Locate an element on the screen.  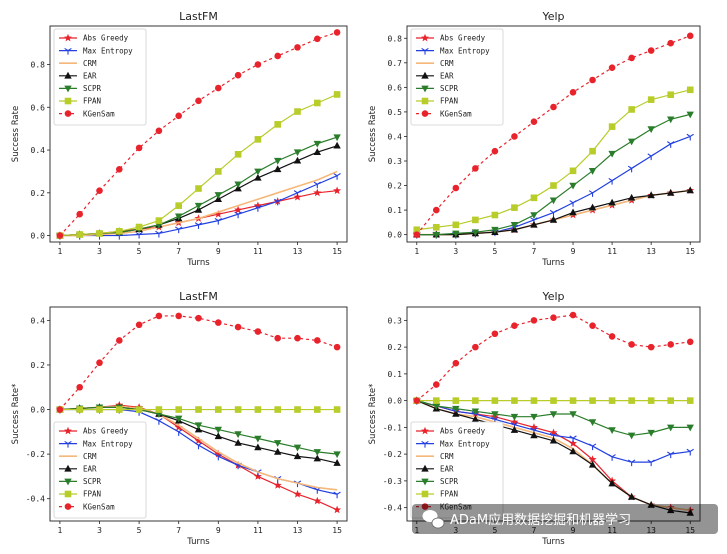
x-tick-label: 3 is located at coordinates (455, 251).